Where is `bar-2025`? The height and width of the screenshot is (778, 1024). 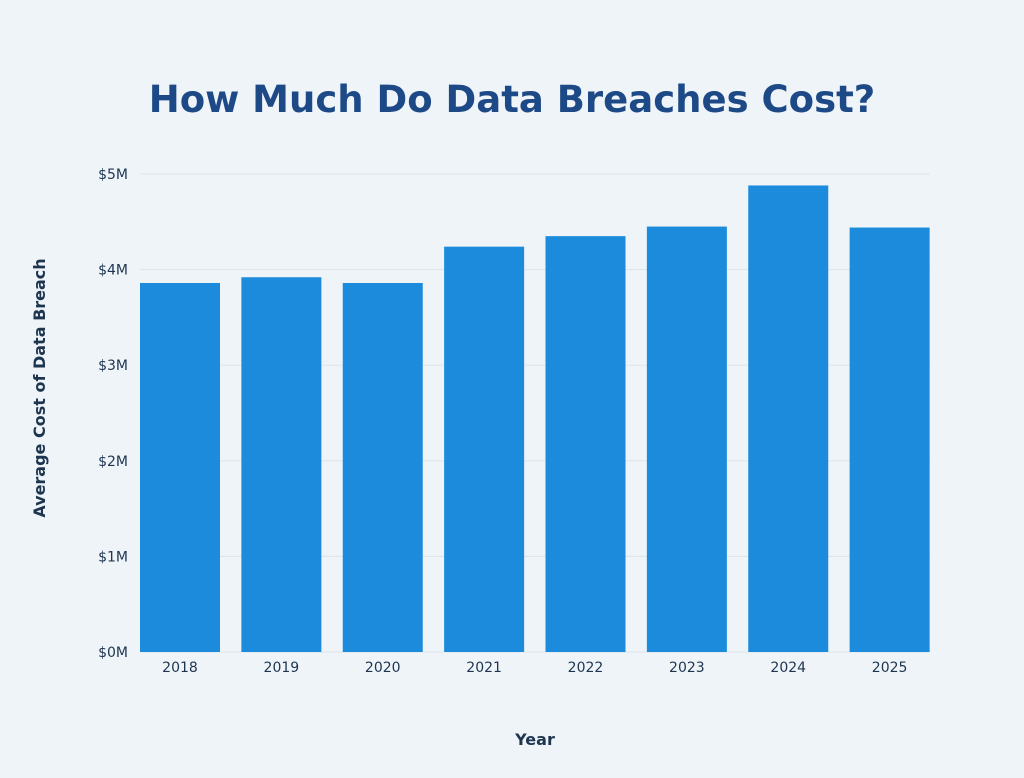 bar-2025 is located at coordinates (889, 439).